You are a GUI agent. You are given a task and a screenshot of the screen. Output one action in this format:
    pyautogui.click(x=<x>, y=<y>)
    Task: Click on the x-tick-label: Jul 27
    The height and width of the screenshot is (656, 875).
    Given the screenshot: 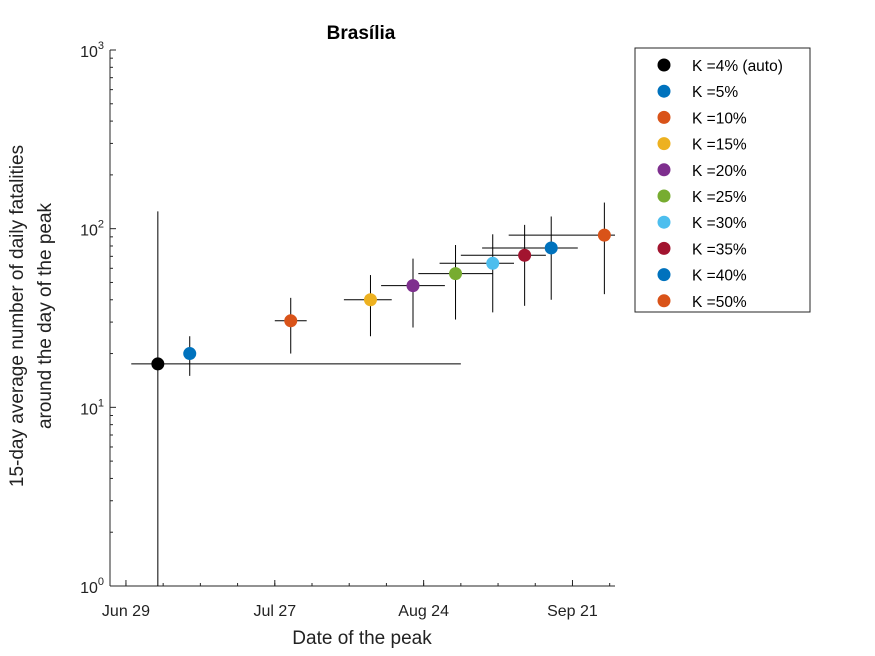 What is the action you would take?
    pyautogui.click(x=274, y=611)
    